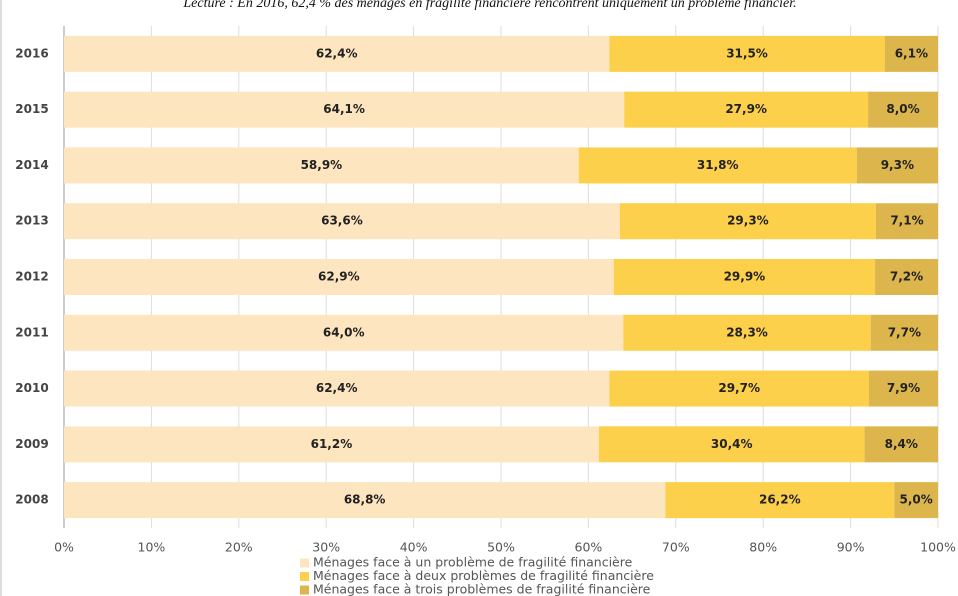 This screenshot has height=596, width=958. I want to click on data-label: 63,6%, so click(342, 221).